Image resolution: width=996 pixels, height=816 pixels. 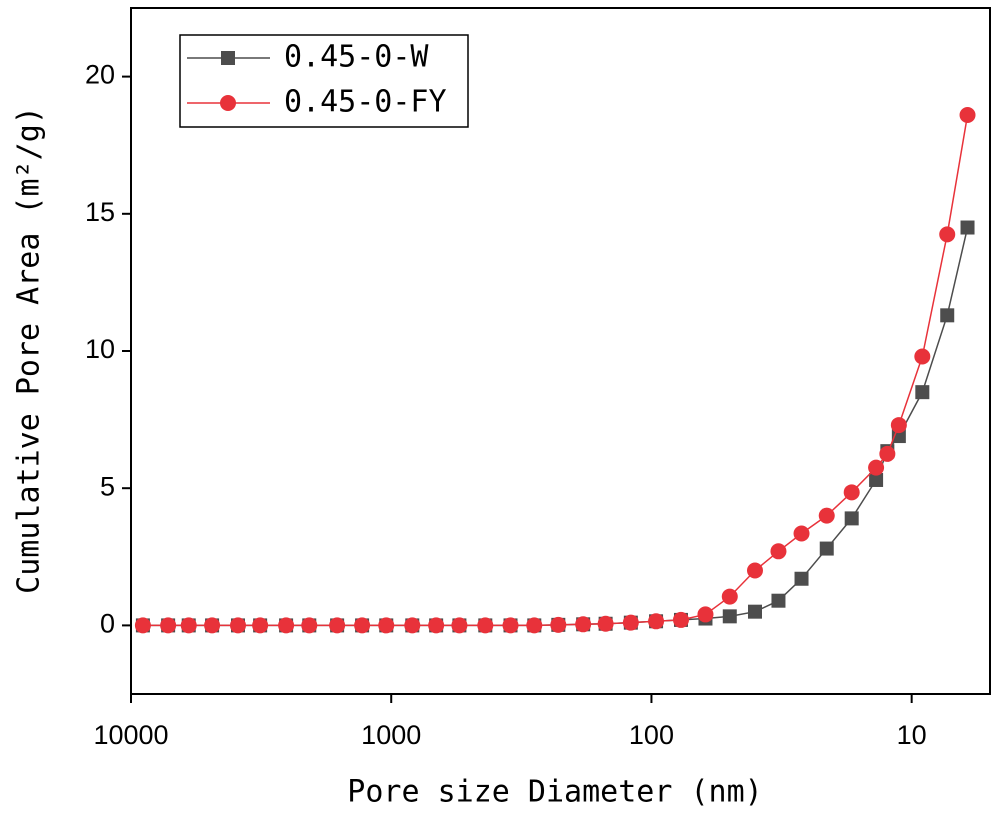 What do you see at coordinates (130, 735) in the screenshot?
I see `x-tick-label: 10000` at bounding box center [130, 735].